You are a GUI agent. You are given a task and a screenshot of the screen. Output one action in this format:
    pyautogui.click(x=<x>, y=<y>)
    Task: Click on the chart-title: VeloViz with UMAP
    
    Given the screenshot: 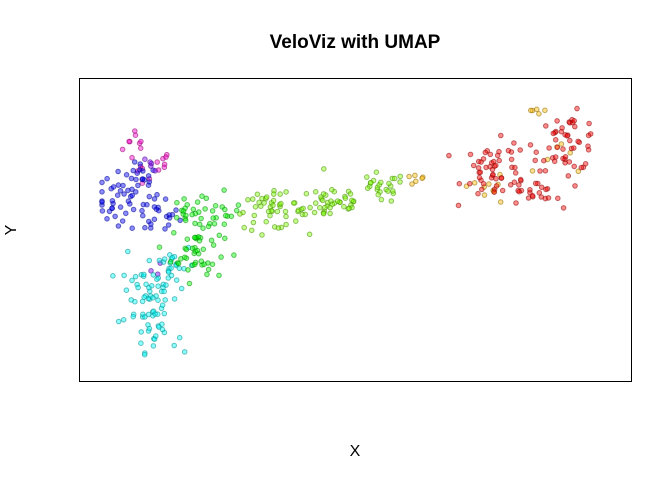 What is the action you would take?
    pyautogui.click(x=355, y=42)
    